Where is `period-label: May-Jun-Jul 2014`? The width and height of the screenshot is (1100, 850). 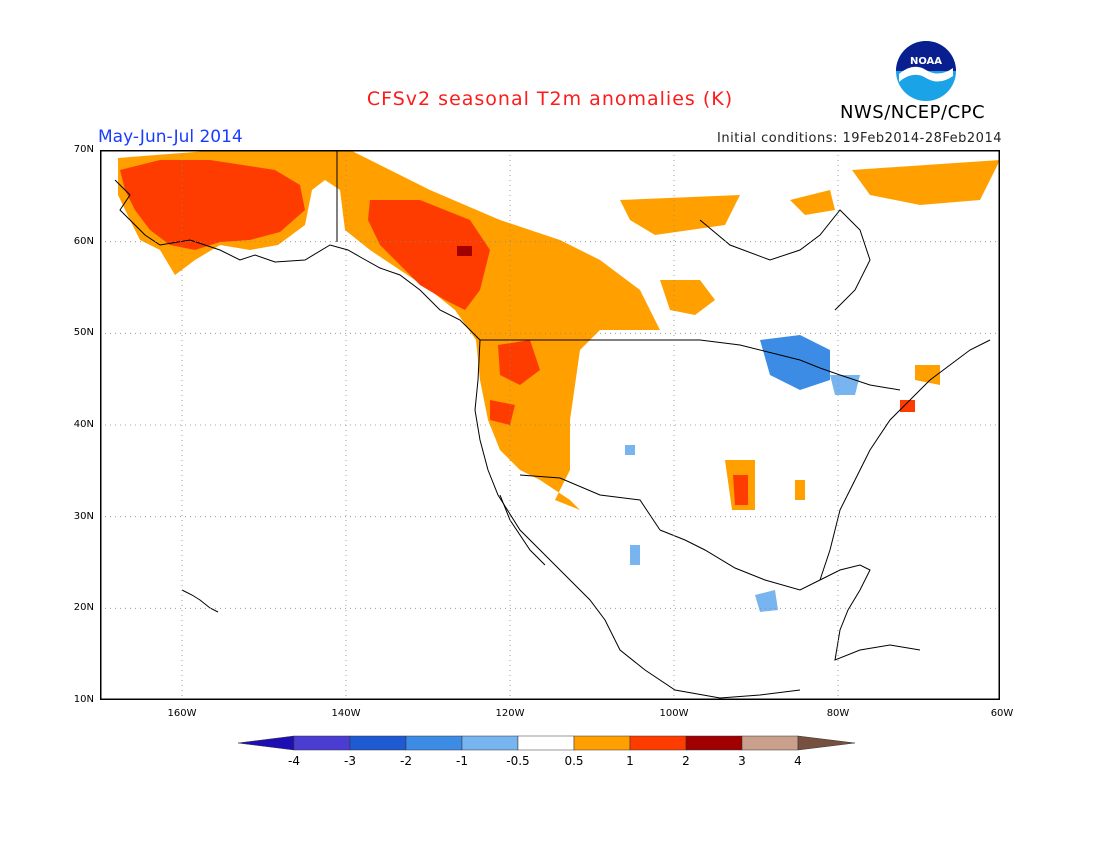 period-label: May-Jun-Jul 2014 is located at coordinates (170, 137).